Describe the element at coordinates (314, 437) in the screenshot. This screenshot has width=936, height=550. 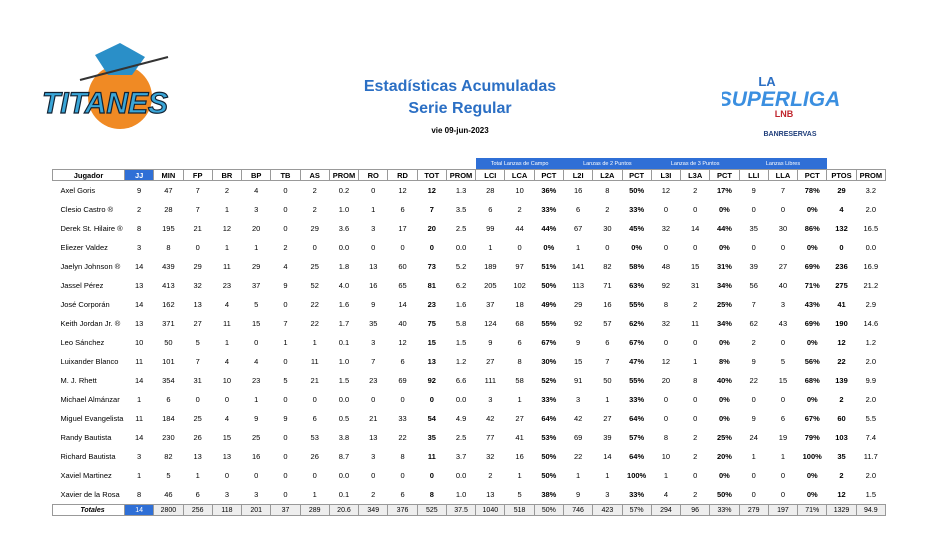
I see `cell: 53` at that location.